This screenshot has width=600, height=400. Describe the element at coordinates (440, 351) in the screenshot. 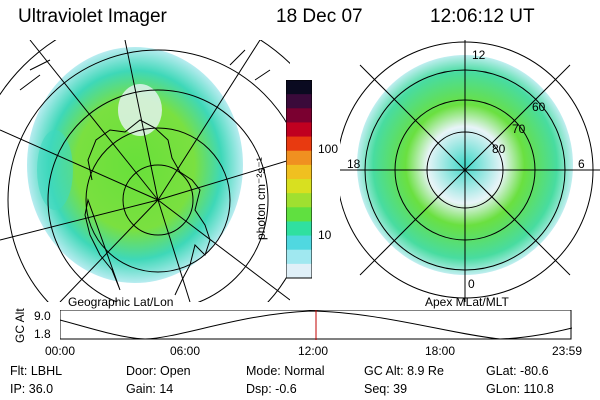

I see `timeline-xtick-1800: 18:00` at that location.